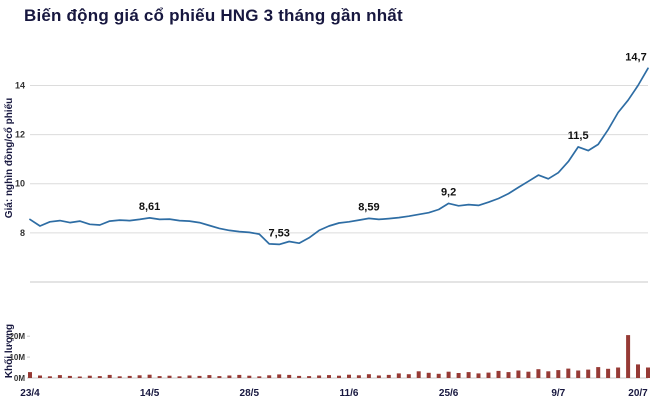  I want to click on price-annotation: 8,61, so click(149, 207).